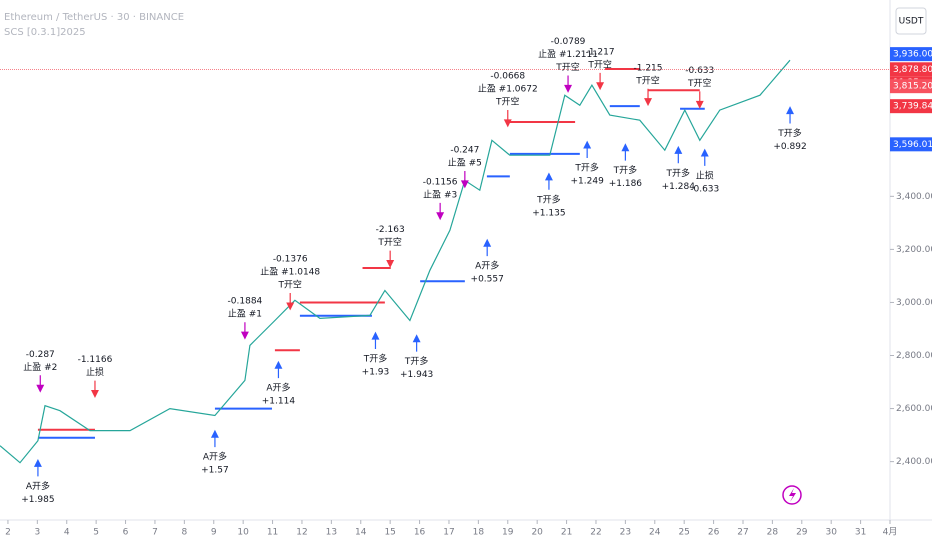 This screenshot has width=932, height=550. Describe the element at coordinates (914, 250) in the screenshot. I see `y-tick-label: 3,200.00` at that location.